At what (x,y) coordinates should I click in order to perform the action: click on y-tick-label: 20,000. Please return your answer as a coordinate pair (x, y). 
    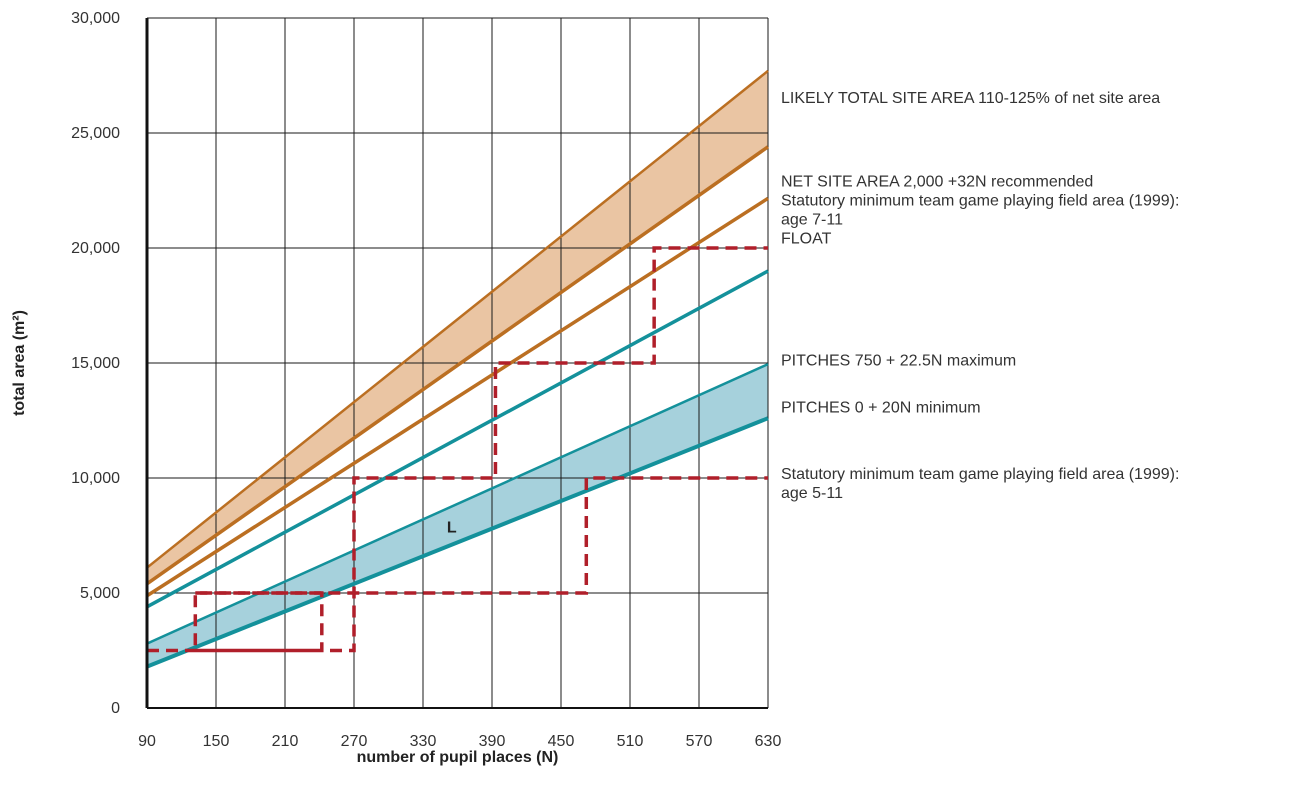
    Looking at the image, I should click on (95, 248).